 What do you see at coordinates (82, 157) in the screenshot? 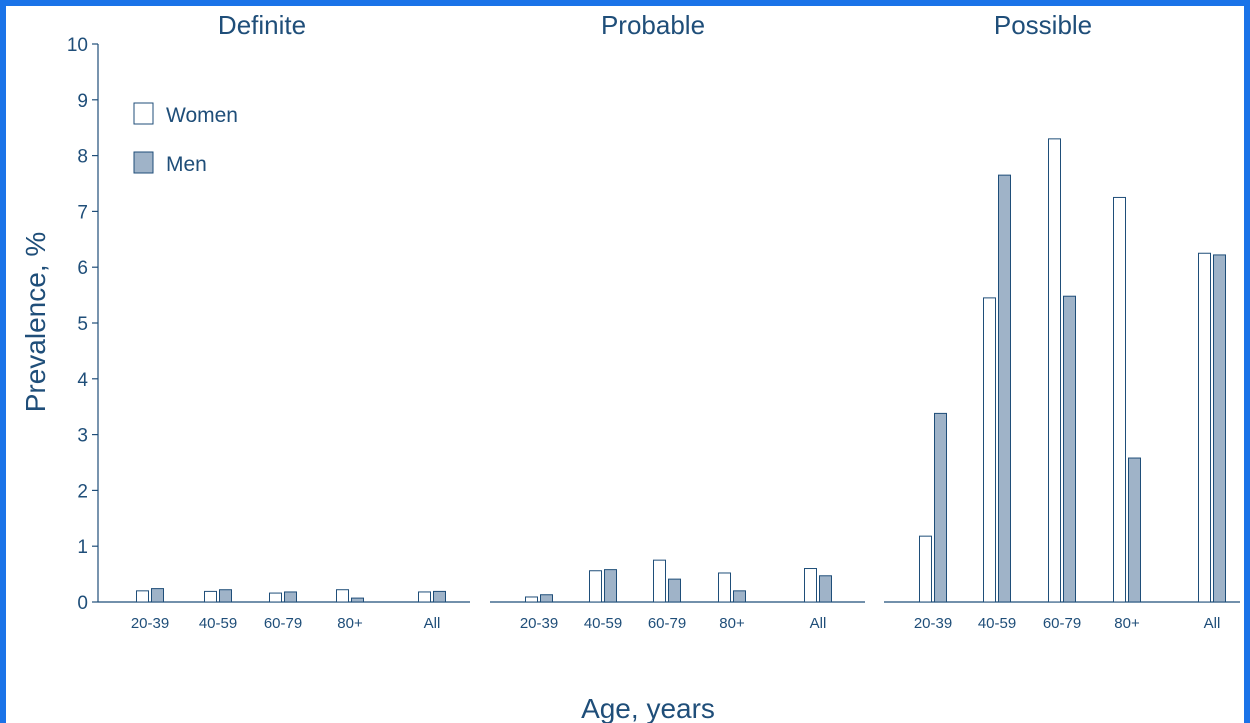
I see `y-tick-label: 8` at bounding box center [82, 157].